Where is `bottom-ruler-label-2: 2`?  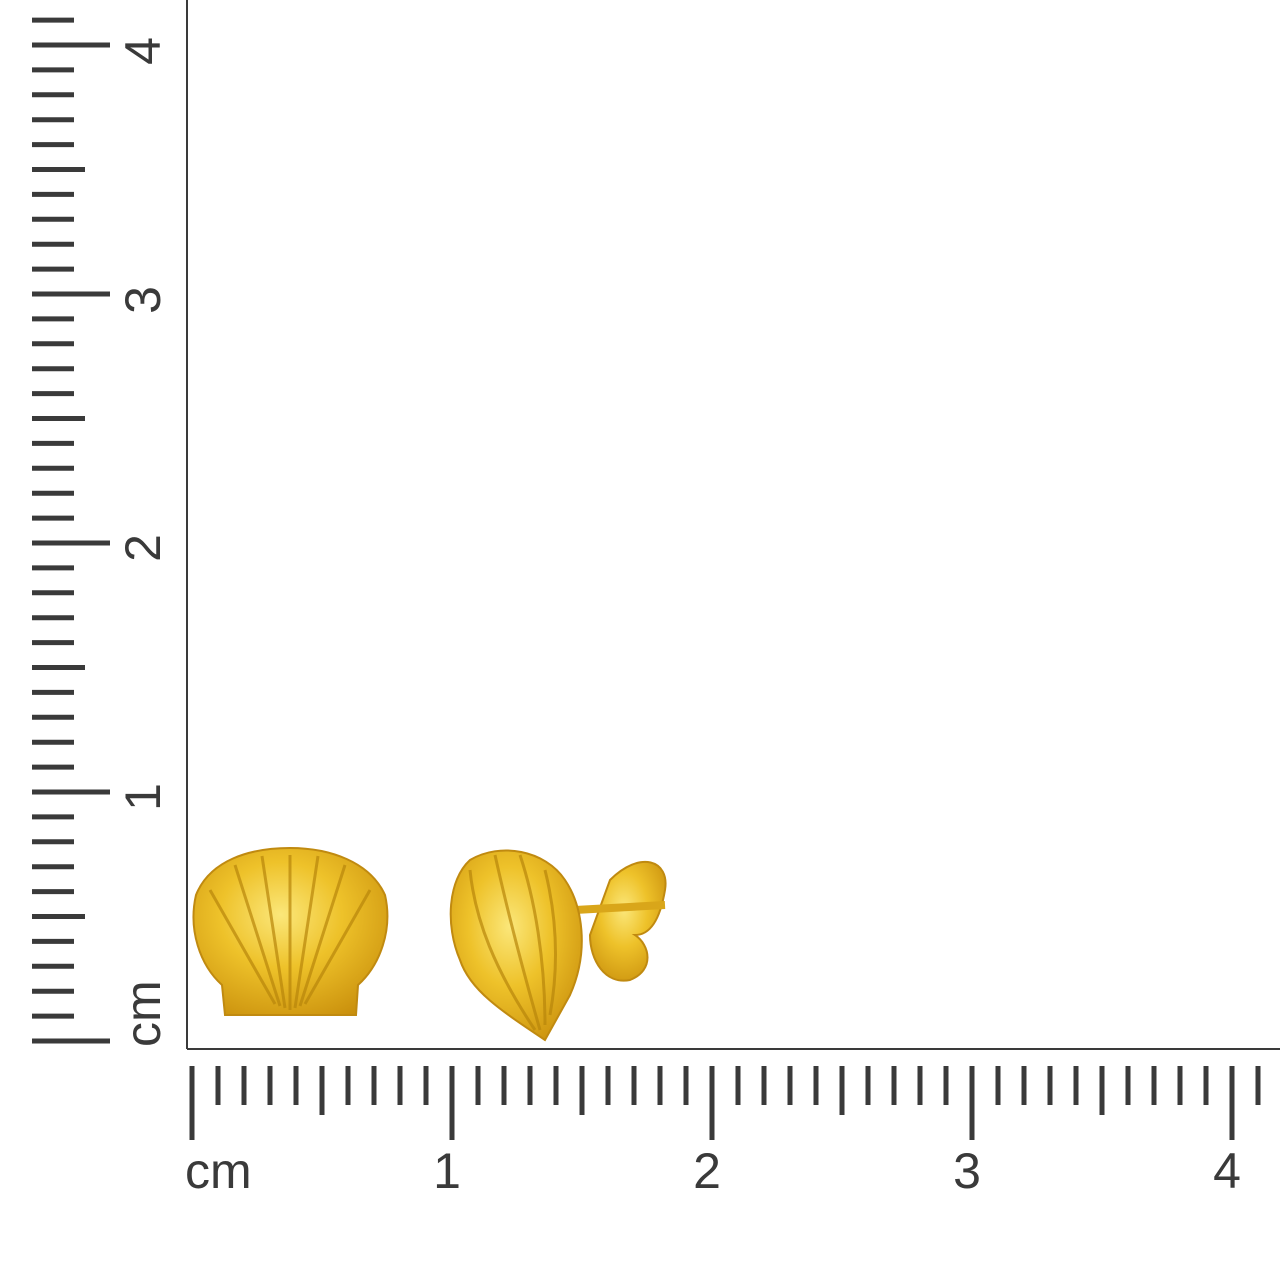 bottom-ruler-label-2: 2 is located at coordinates (707, 1171).